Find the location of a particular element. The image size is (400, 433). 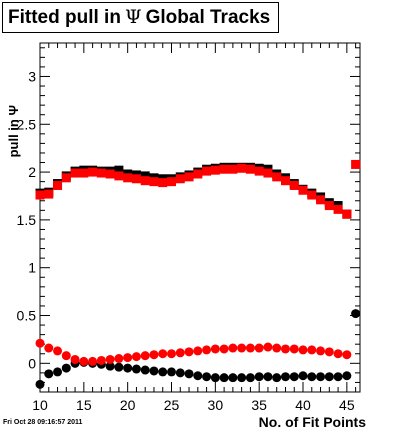

x-tick-label: 10 is located at coordinates (40, 405).